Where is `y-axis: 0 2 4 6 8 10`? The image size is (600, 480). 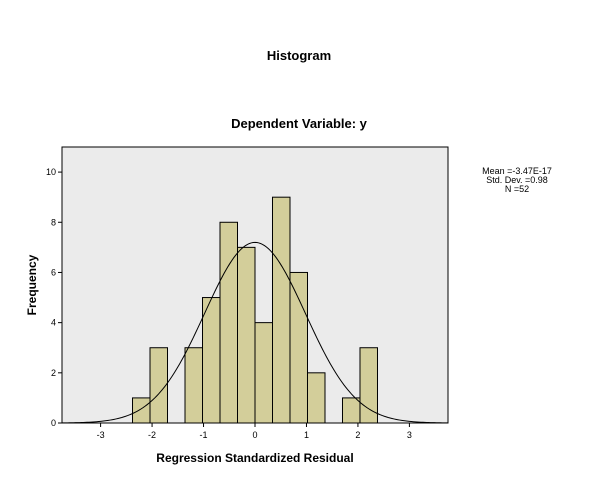
y-axis: 0 2 4 6 8 10 is located at coordinates (54, 297).